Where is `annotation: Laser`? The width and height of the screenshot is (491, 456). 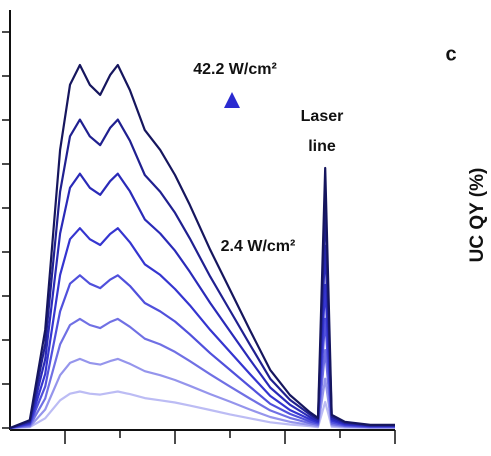 annotation: Laser is located at coordinates (322, 116).